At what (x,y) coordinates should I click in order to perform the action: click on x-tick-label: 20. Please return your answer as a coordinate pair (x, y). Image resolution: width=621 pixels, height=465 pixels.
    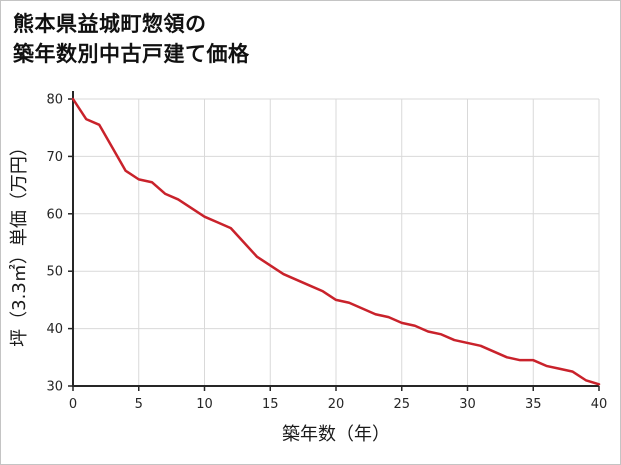
    Looking at the image, I should click on (336, 404).